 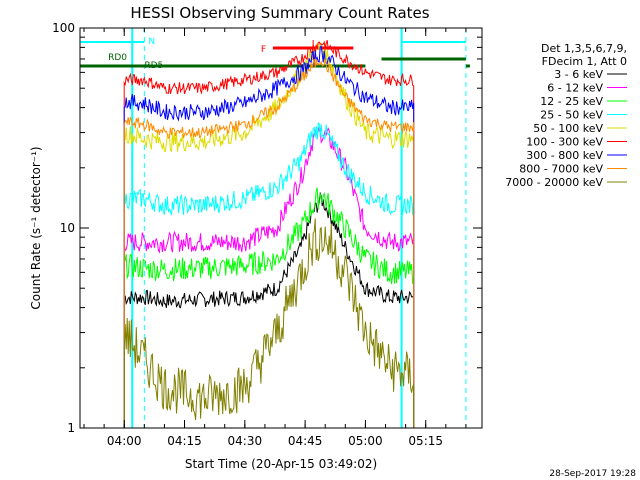 What do you see at coordinates (151, 42) in the screenshot?
I see `annotation-label: N` at bounding box center [151, 42].